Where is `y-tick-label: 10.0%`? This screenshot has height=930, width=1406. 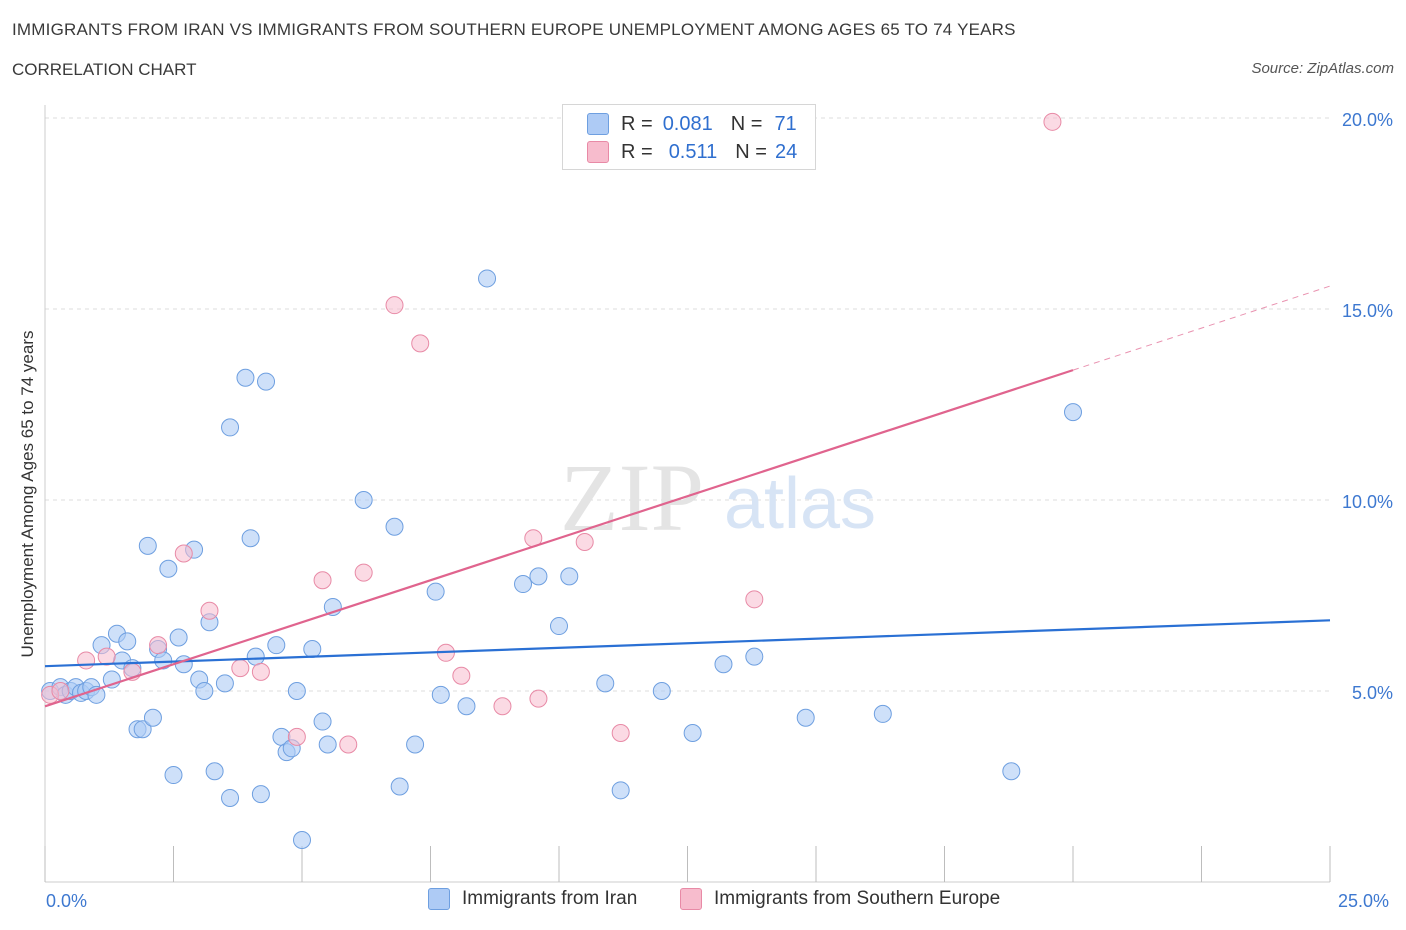 y-tick-label: 10.0% is located at coordinates (1367, 502).